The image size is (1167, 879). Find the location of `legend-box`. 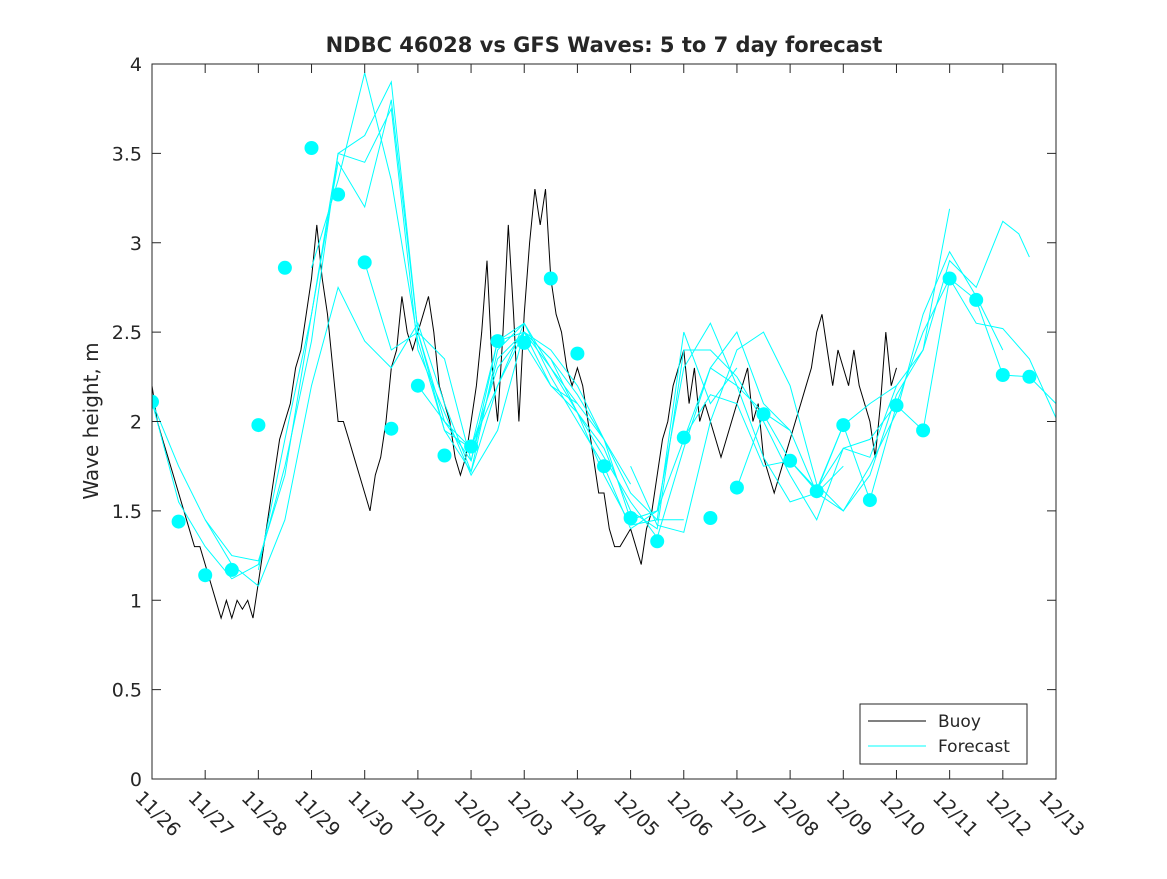

legend-box is located at coordinates (943, 734).